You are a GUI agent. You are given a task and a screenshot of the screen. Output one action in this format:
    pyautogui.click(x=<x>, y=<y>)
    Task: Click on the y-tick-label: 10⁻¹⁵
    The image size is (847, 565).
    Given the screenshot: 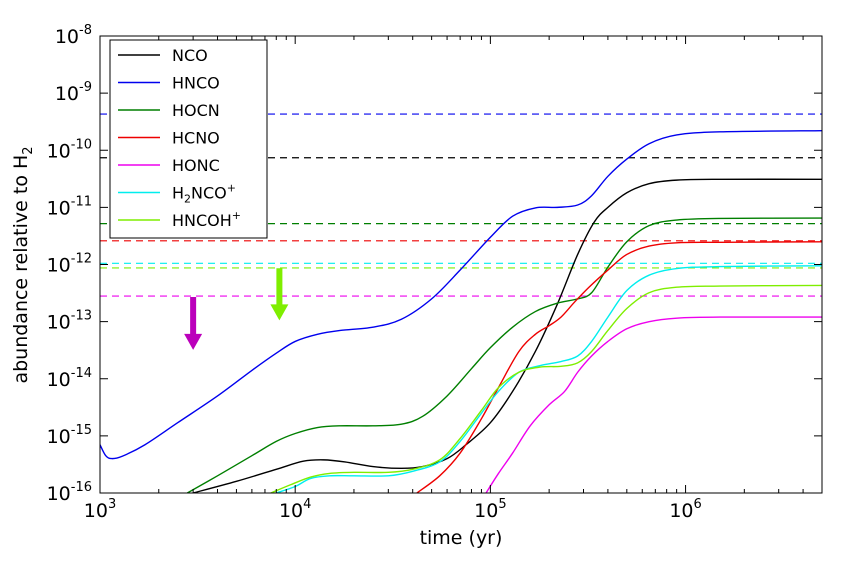 What is the action you would take?
    pyautogui.click(x=69, y=435)
    